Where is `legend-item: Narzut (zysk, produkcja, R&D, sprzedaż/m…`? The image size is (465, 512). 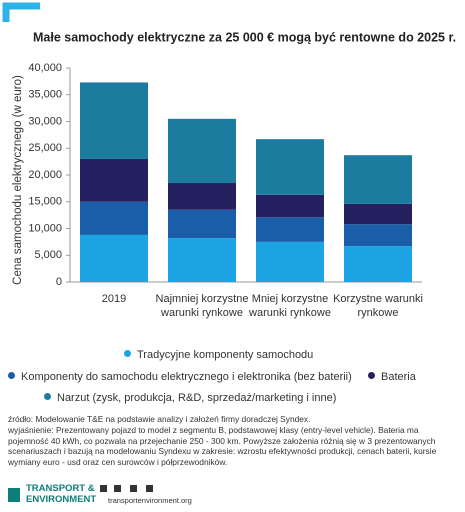 legend-item: Narzut (zysk, produkcja, R&D, sprzedaż/m… is located at coordinates (190, 398).